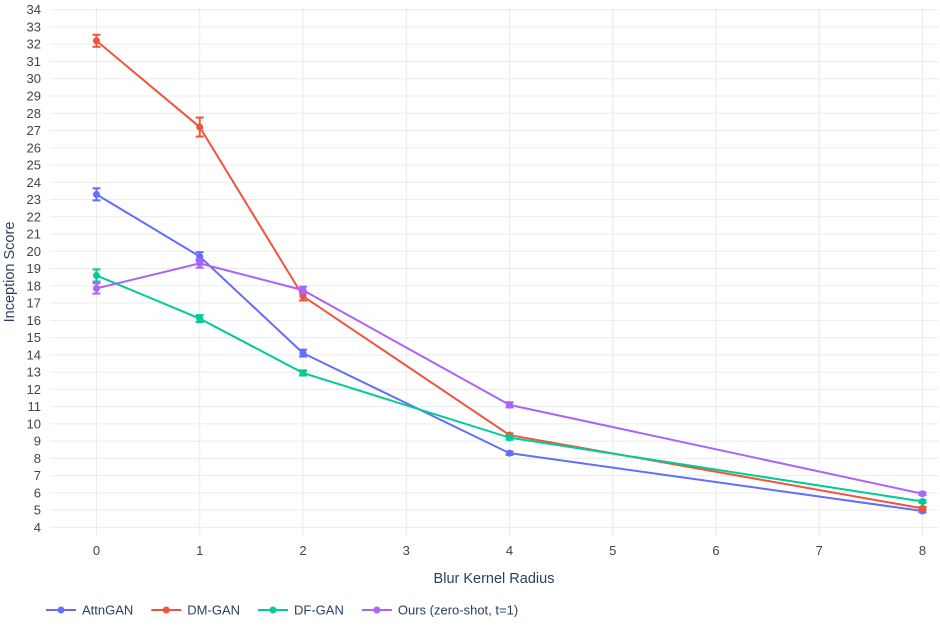 This screenshot has height=633, width=940. I want to click on y-tick-label: 28, so click(34, 113).